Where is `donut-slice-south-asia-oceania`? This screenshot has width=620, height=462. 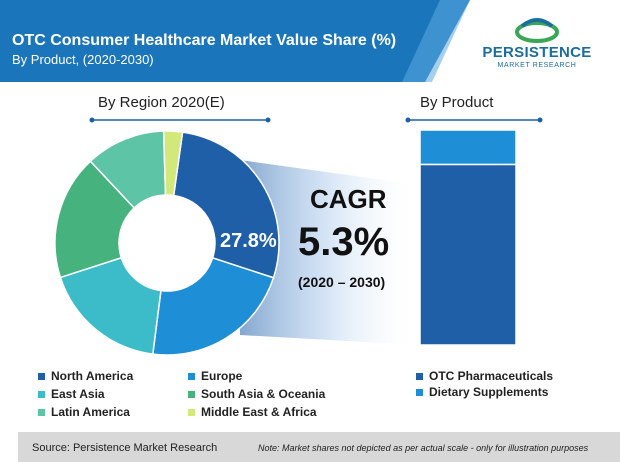 donut-slice-south-asia-oceania is located at coordinates (95, 219).